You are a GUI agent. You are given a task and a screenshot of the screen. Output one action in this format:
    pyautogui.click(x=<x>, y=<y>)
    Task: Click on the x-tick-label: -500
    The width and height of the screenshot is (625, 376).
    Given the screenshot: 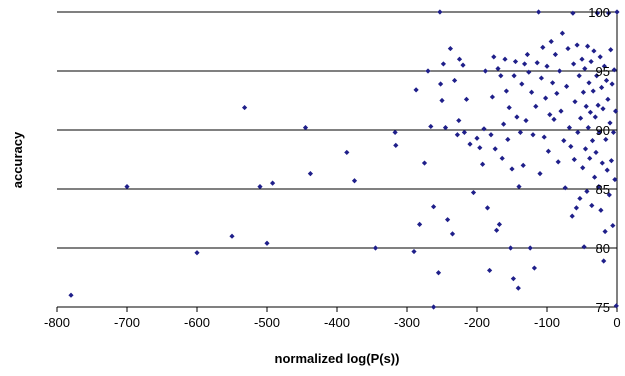 What is the action you would take?
    pyautogui.click(x=267, y=322)
    